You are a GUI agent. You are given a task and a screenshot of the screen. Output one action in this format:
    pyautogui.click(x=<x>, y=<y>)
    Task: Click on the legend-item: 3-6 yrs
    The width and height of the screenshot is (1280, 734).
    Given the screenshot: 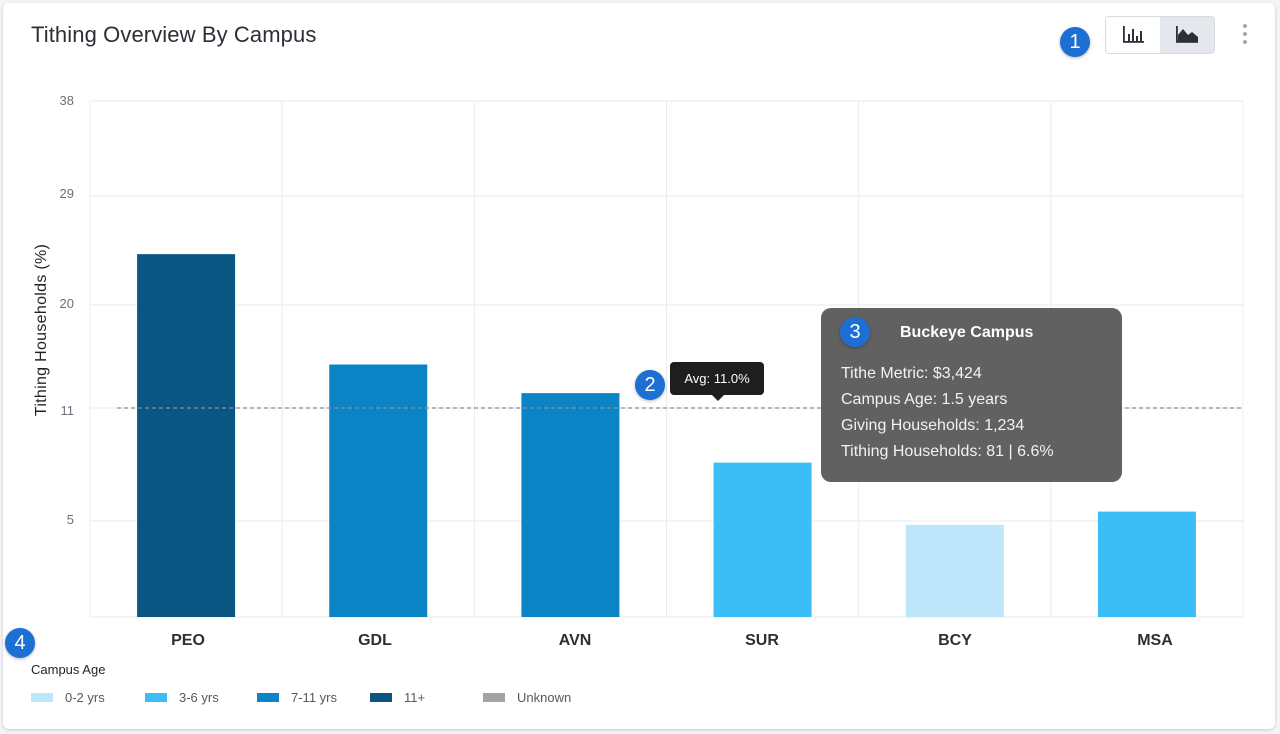 What is the action you would take?
    pyautogui.click(x=182, y=697)
    